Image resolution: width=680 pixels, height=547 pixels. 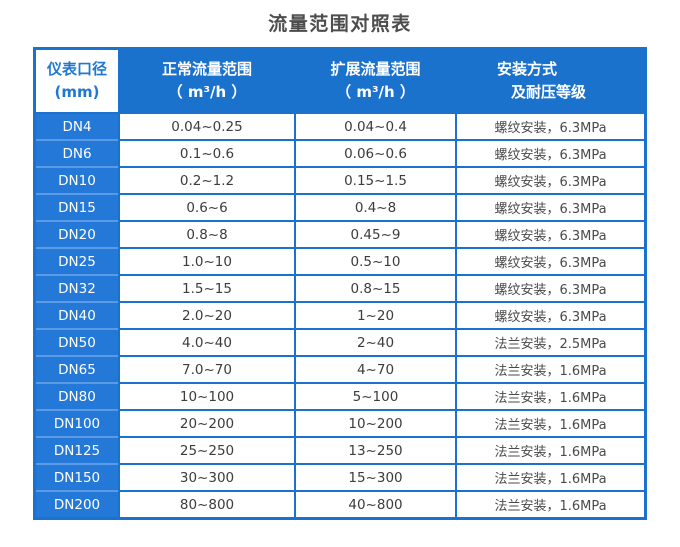 What do you see at coordinates (207, 423) in the screenshot?
I see `normal-flow-cell: 20~200` at bounding box center [207, 423].